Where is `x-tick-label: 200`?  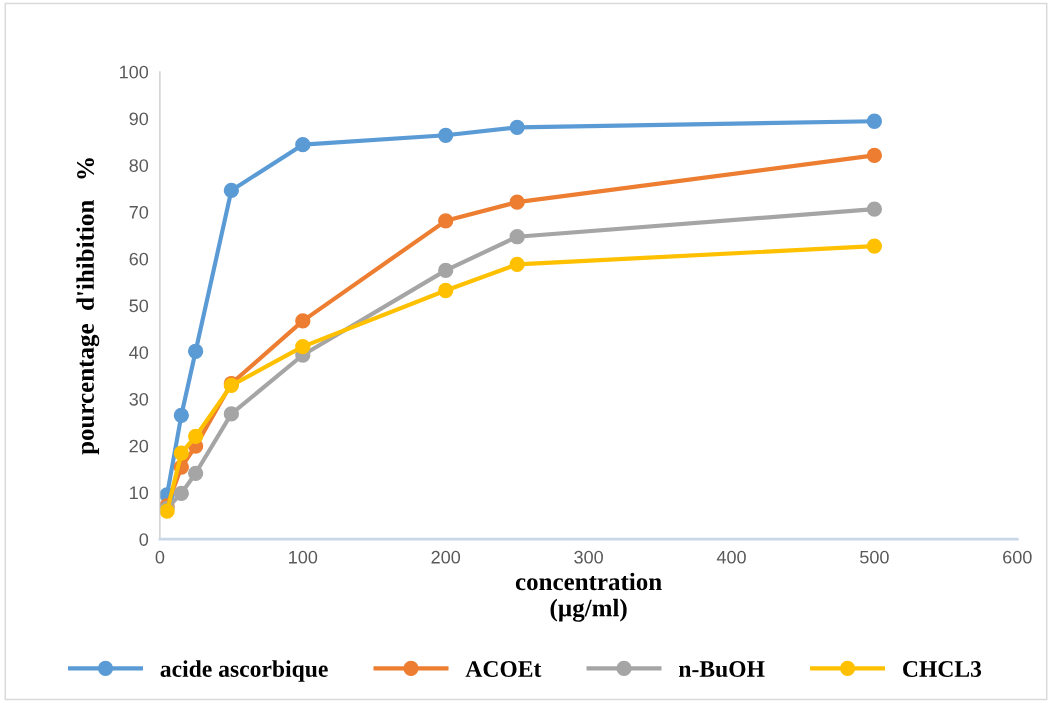
x-tick-label: 200 is located at coordinates (446, 557).